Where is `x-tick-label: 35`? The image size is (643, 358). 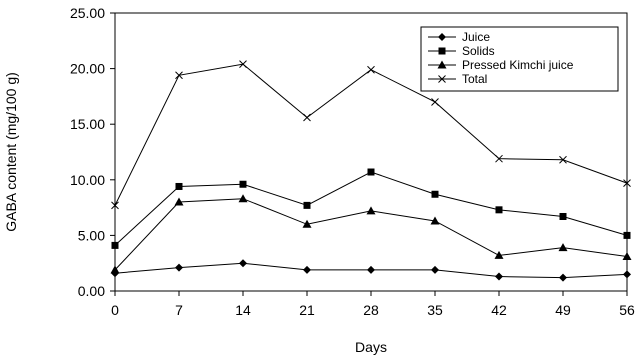
x-tick-label: 35 is located at coordinates (435, 310).